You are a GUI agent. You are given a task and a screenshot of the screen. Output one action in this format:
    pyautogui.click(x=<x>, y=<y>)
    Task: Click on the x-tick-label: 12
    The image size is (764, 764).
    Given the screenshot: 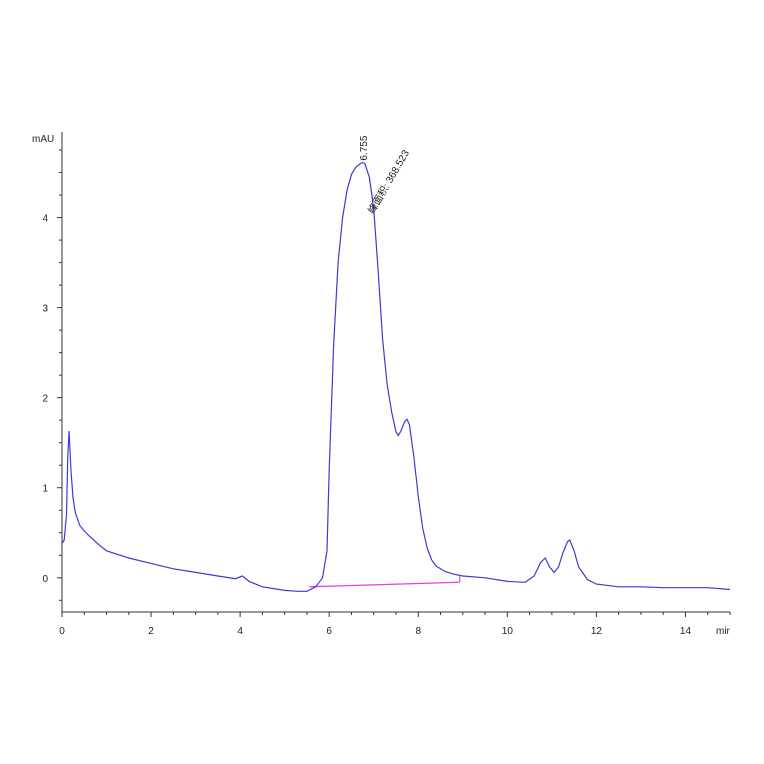 What is the action you would take?
    pyautogui.click(x=597, y=631)
    